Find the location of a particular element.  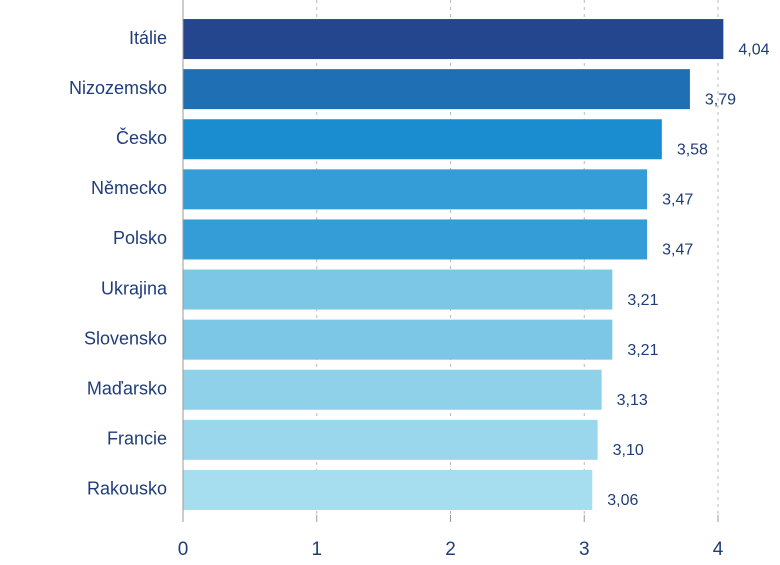

x-tick-label: 1 is located at coordinates (316, 549).